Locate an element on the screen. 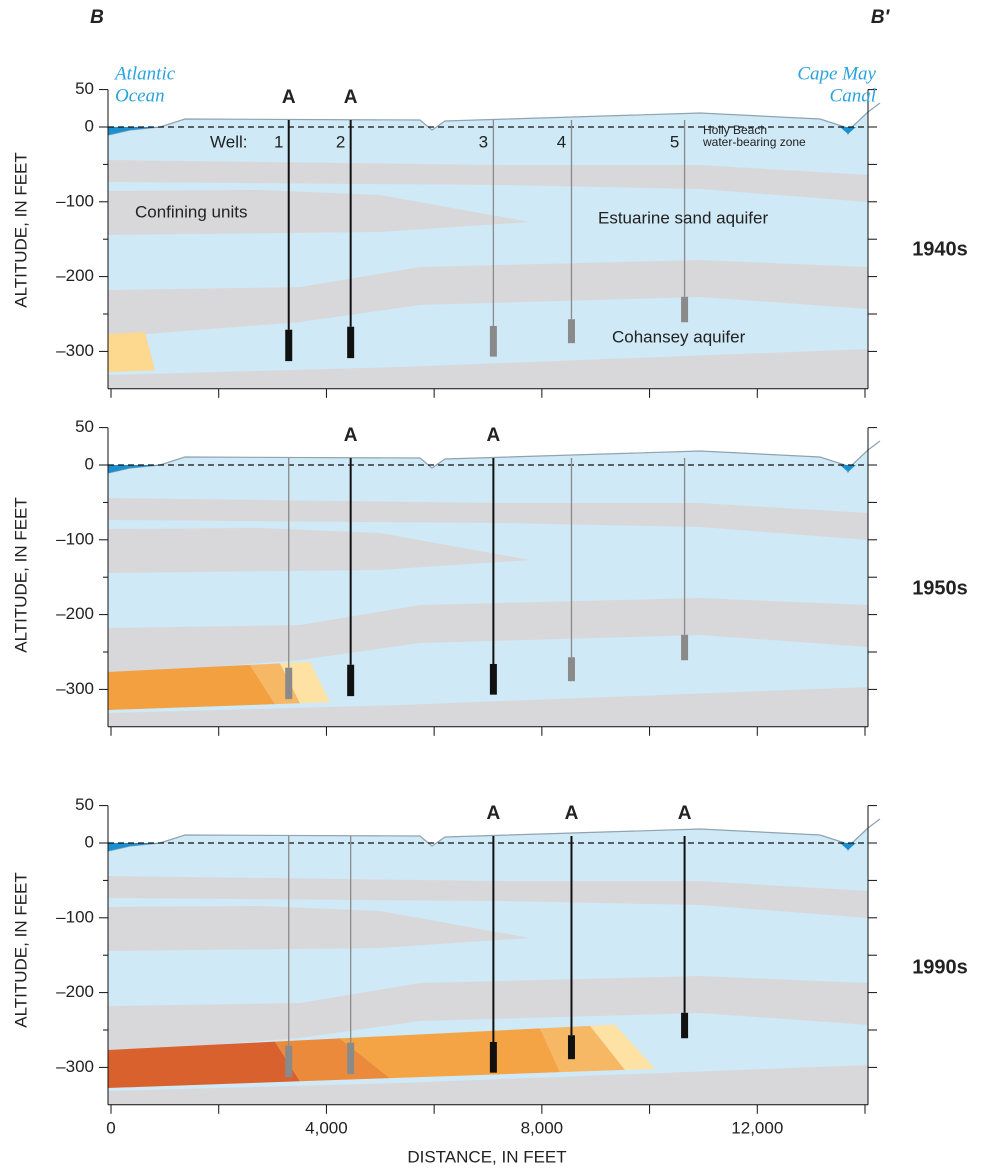 This screenshot has height=1172, width=983. annotation: Confining units is located at coordinates (191, 211).